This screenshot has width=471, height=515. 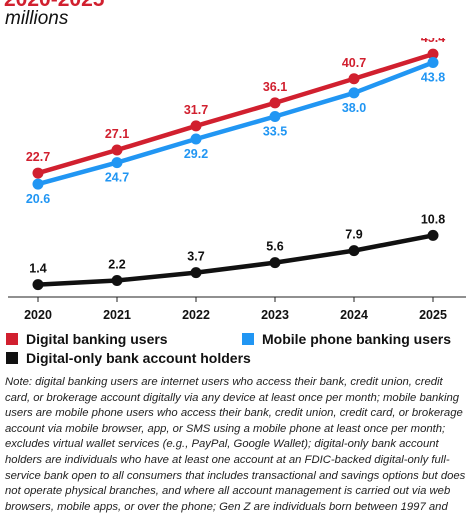 I want to click on x-tick-label: 2020, so click(x=38, y=315).